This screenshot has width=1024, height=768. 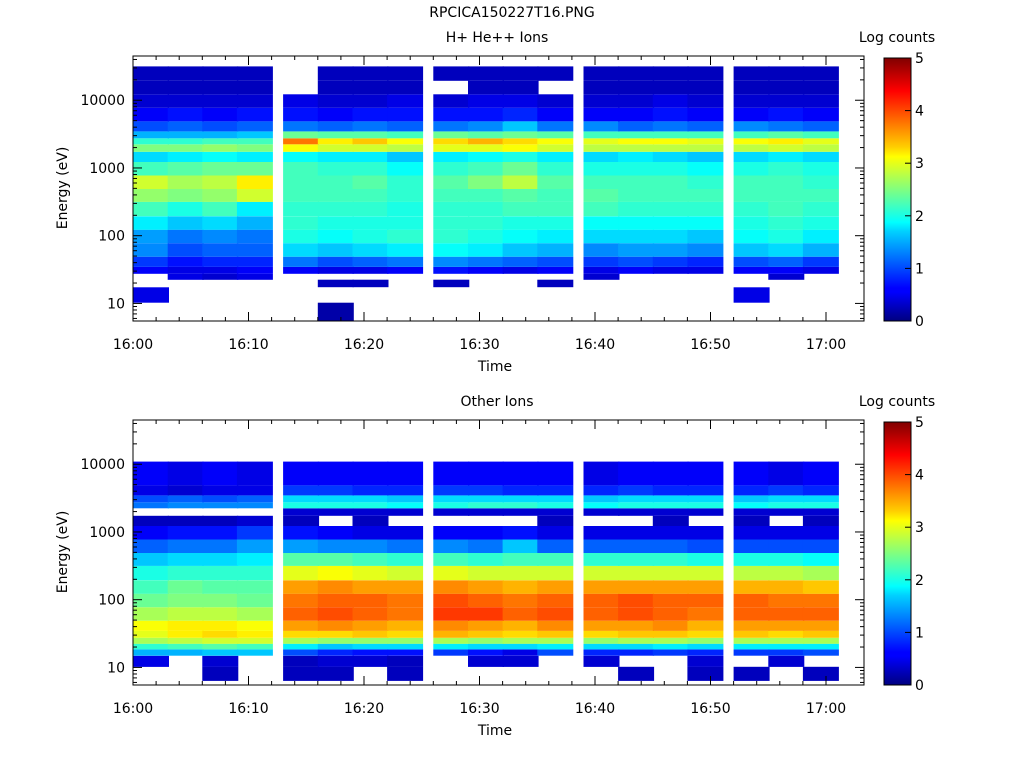 What do you see at coordinates (919, 59) in the screenshot?
I see `colorbar-tick-label: 5` at bounding box center [919, 59].